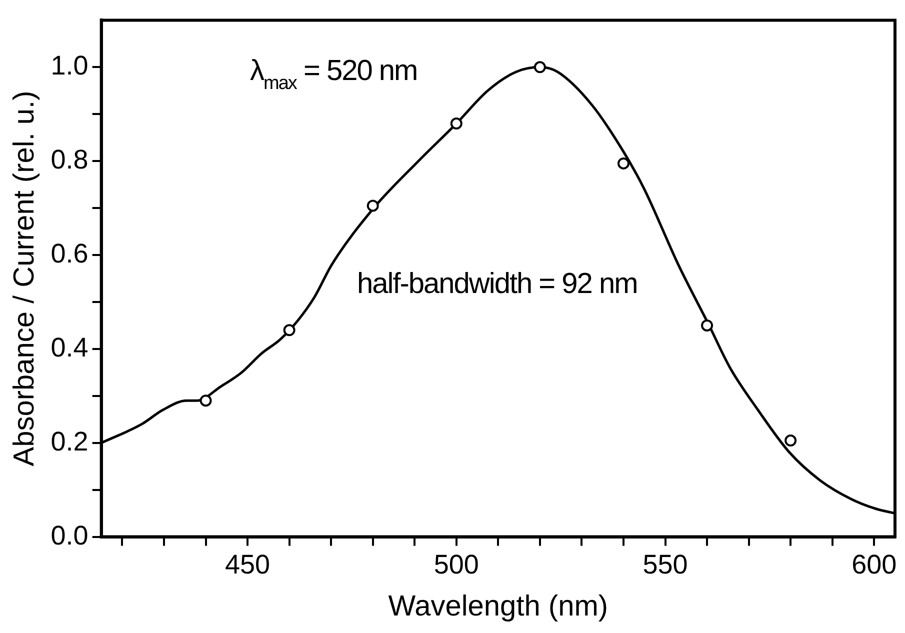 The image size is (905, 633). I want to click on annotation: λ$_{max}$ = 520 nm, so click(334, 75).